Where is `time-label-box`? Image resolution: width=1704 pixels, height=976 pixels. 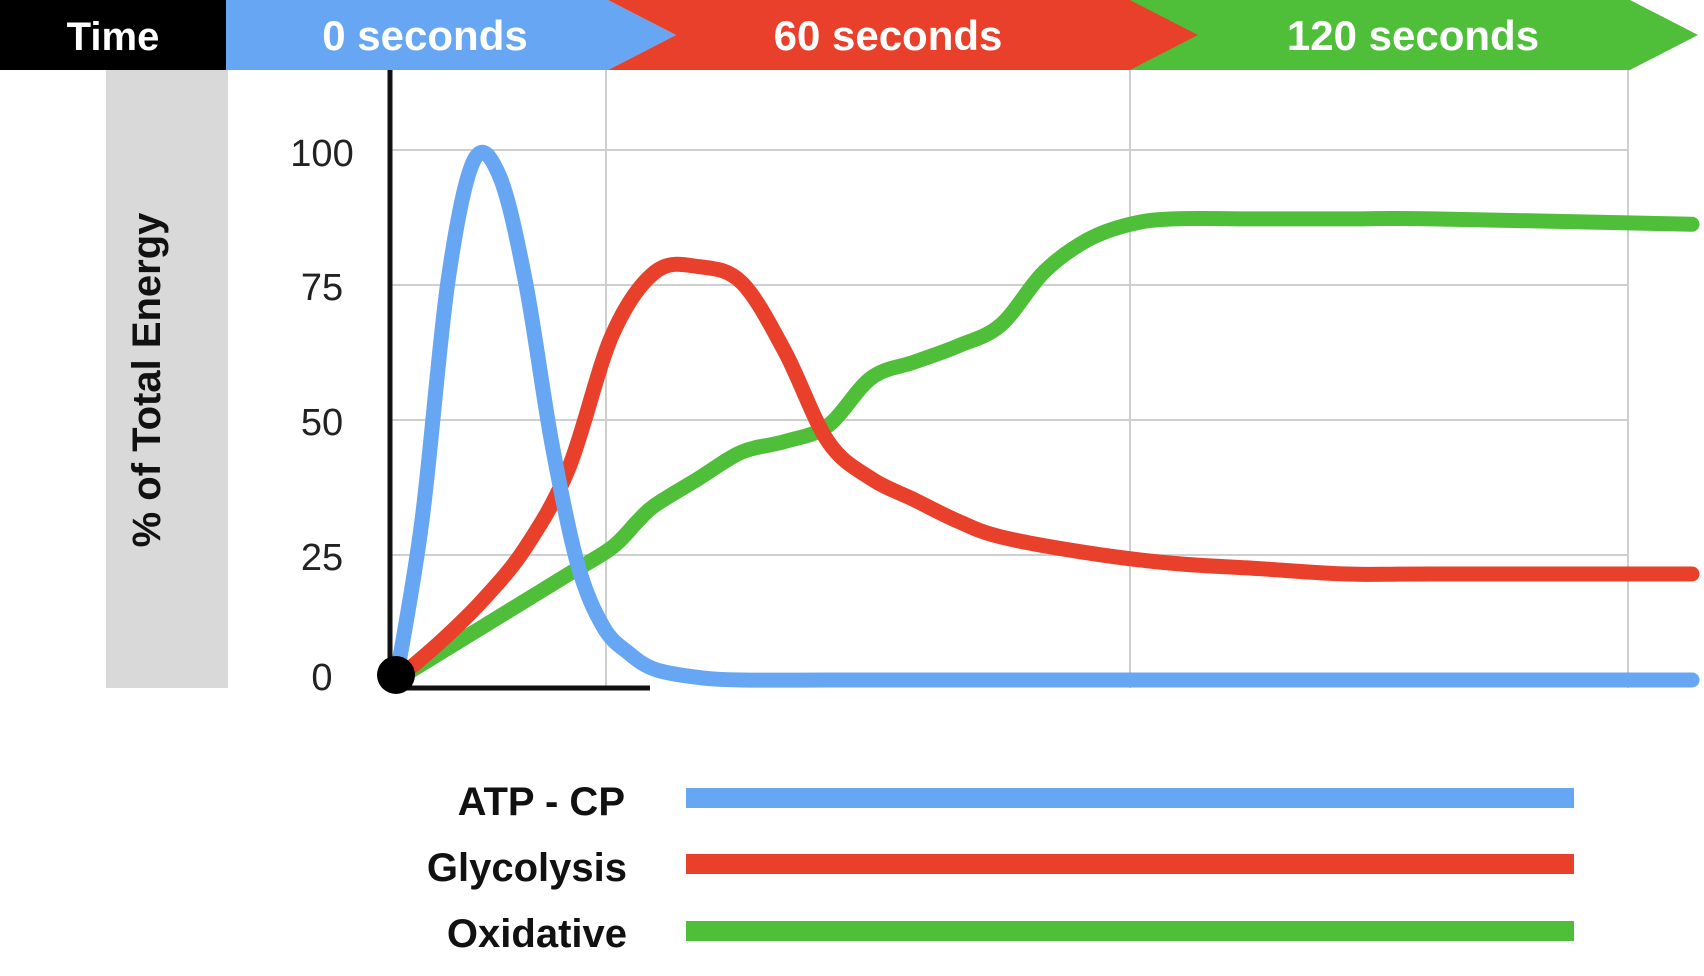 time-label-box is located at coordinates (113, 35).